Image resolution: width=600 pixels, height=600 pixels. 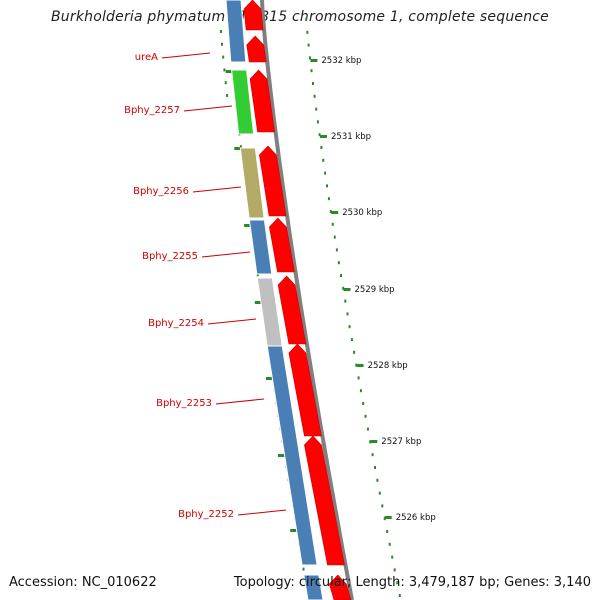 I want to click on scale-label: 2526 kbp, so click(x=416, y=518).